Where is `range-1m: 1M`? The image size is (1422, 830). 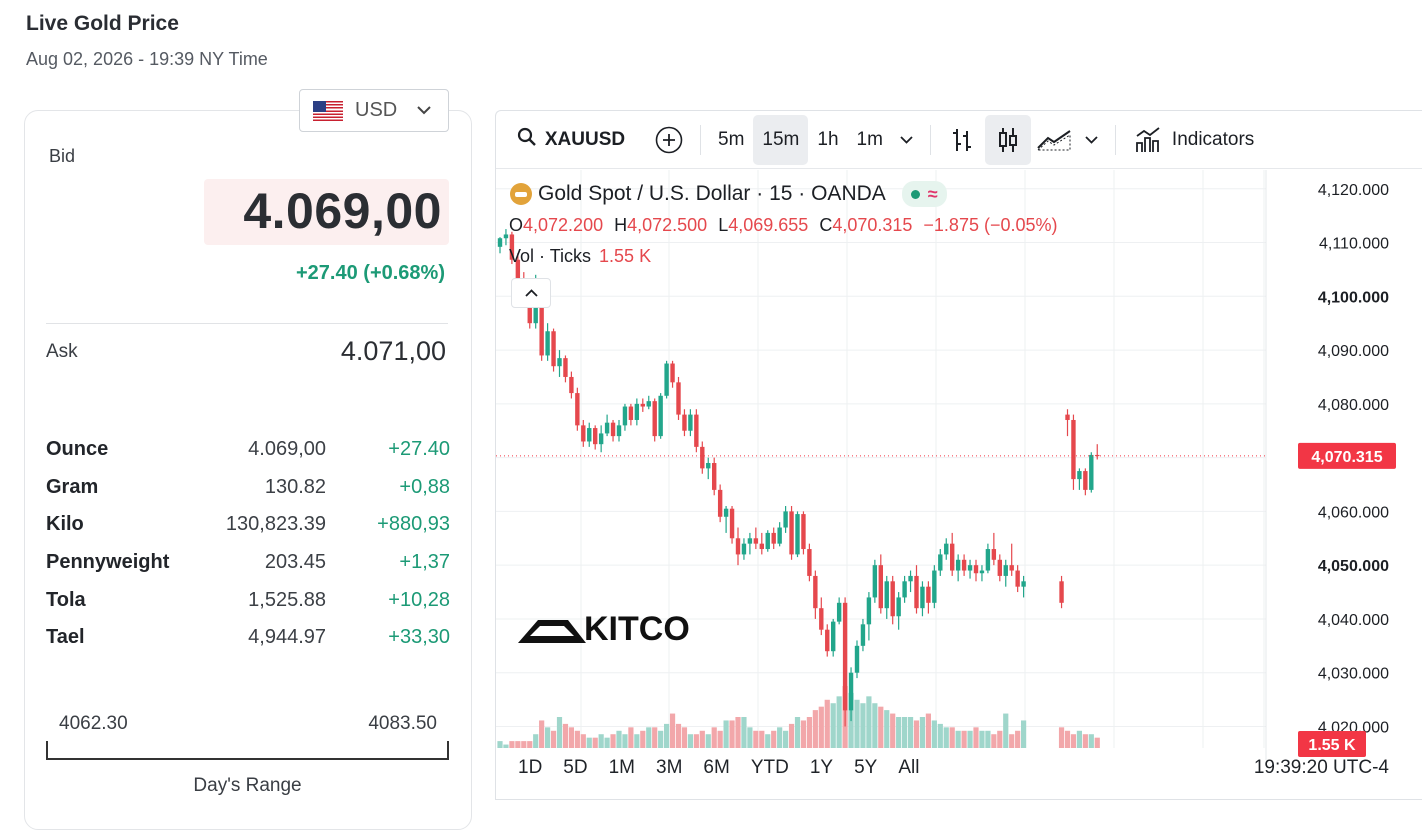
range-1m: 1M is located at coordinates (621, 767).